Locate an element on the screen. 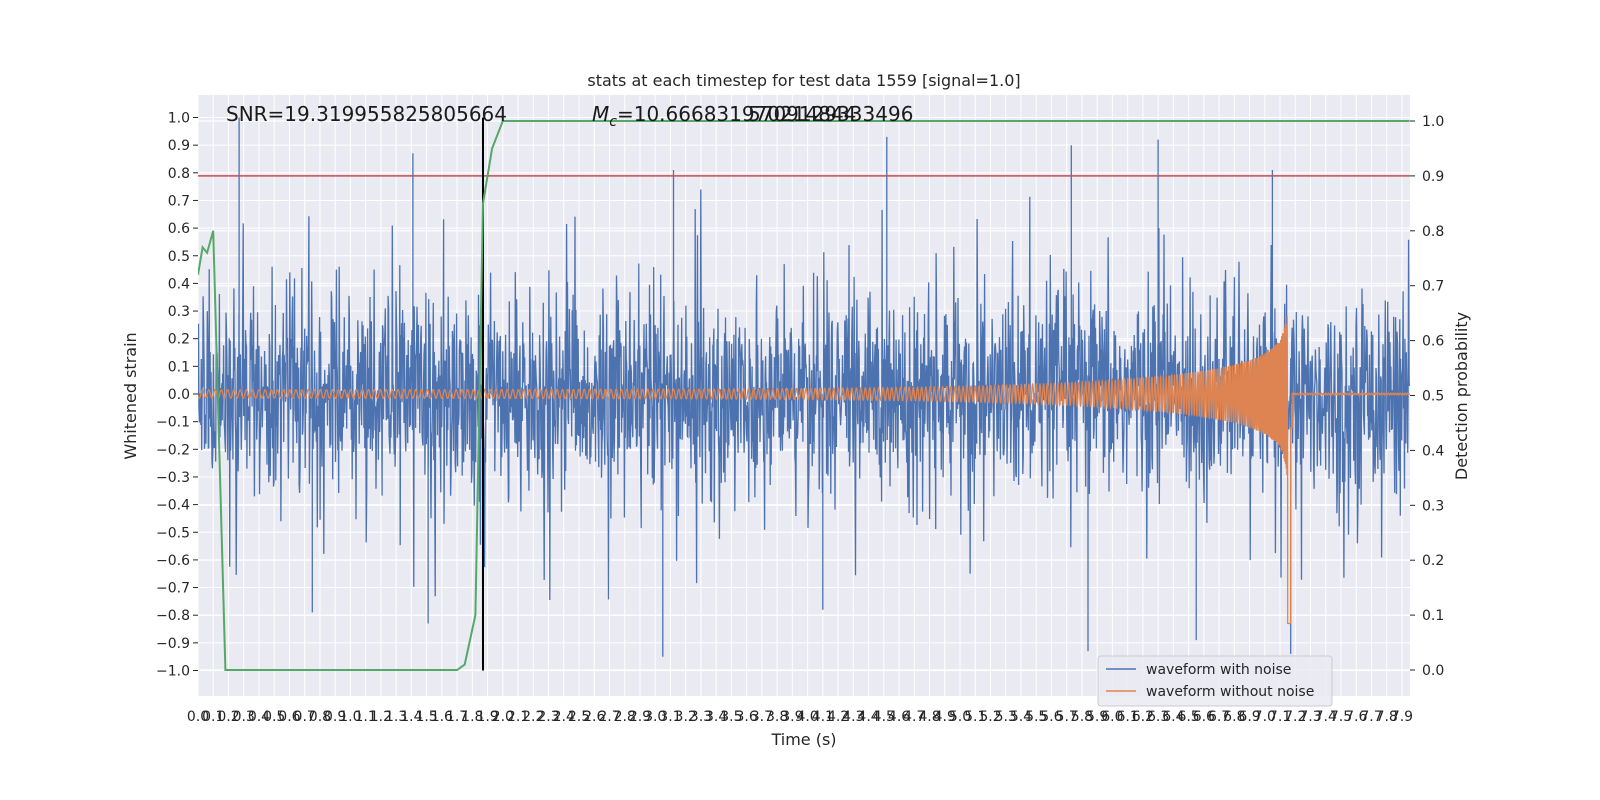 Image resolution: width=1600 pixels, height=800 pixels. y-tick-label: −0.9 is located at coordinates (173, 644).